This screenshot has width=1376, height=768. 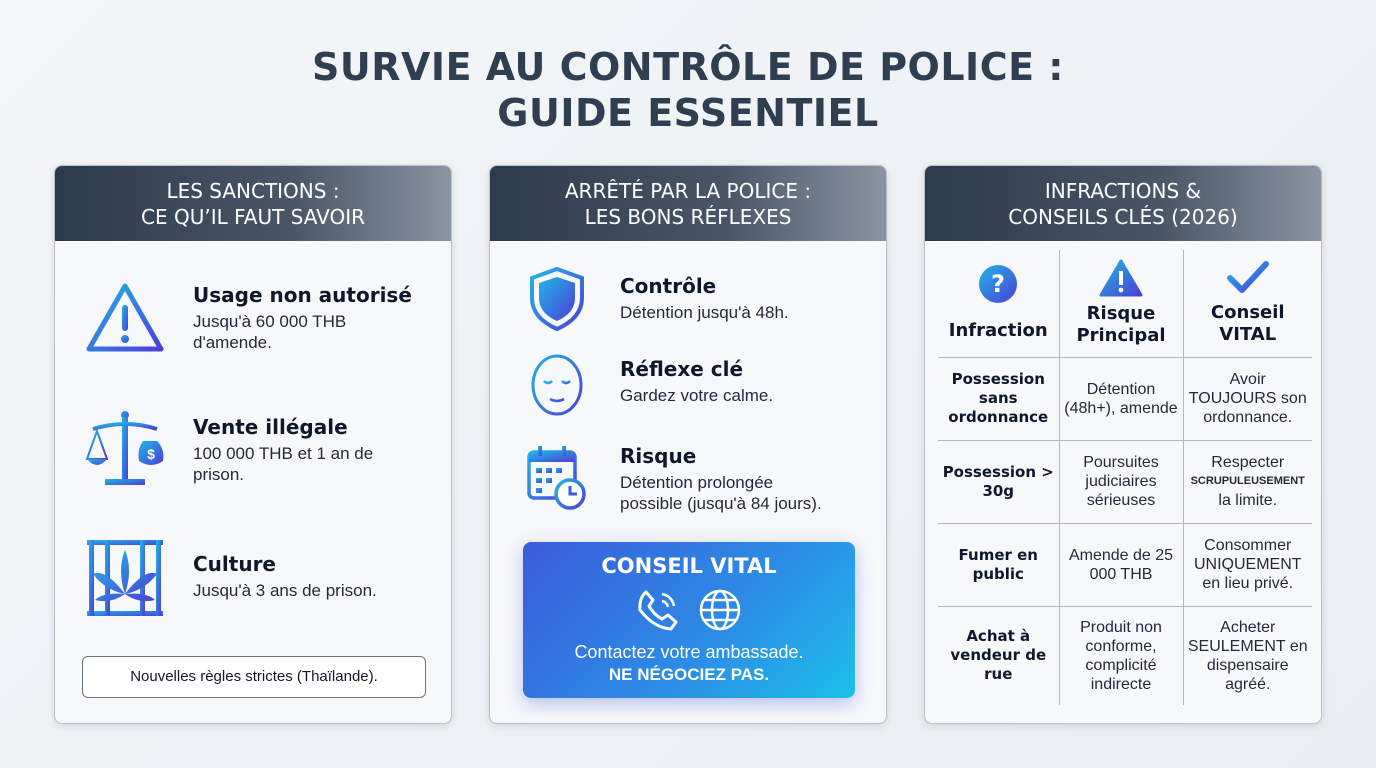 What do you see at coordinates (658, 456) in the screenshot?
I see `item-title: Risque` at bounding box center [658, 456].